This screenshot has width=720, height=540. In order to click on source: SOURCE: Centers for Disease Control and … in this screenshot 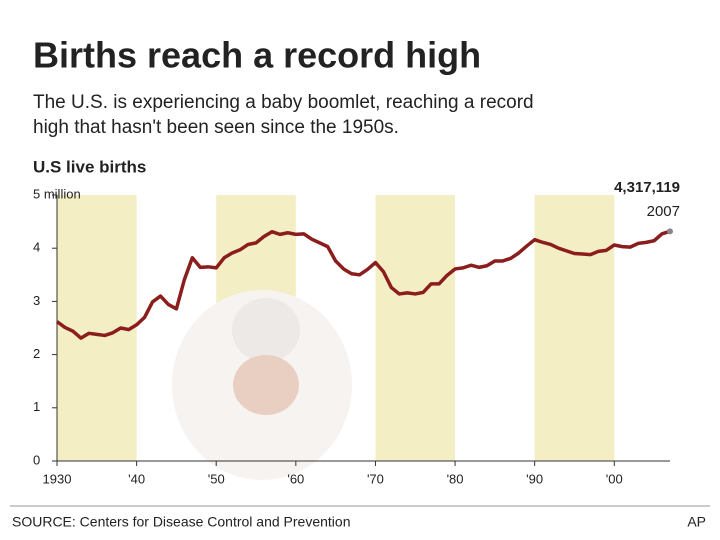, I will do `click(181, 522)`.